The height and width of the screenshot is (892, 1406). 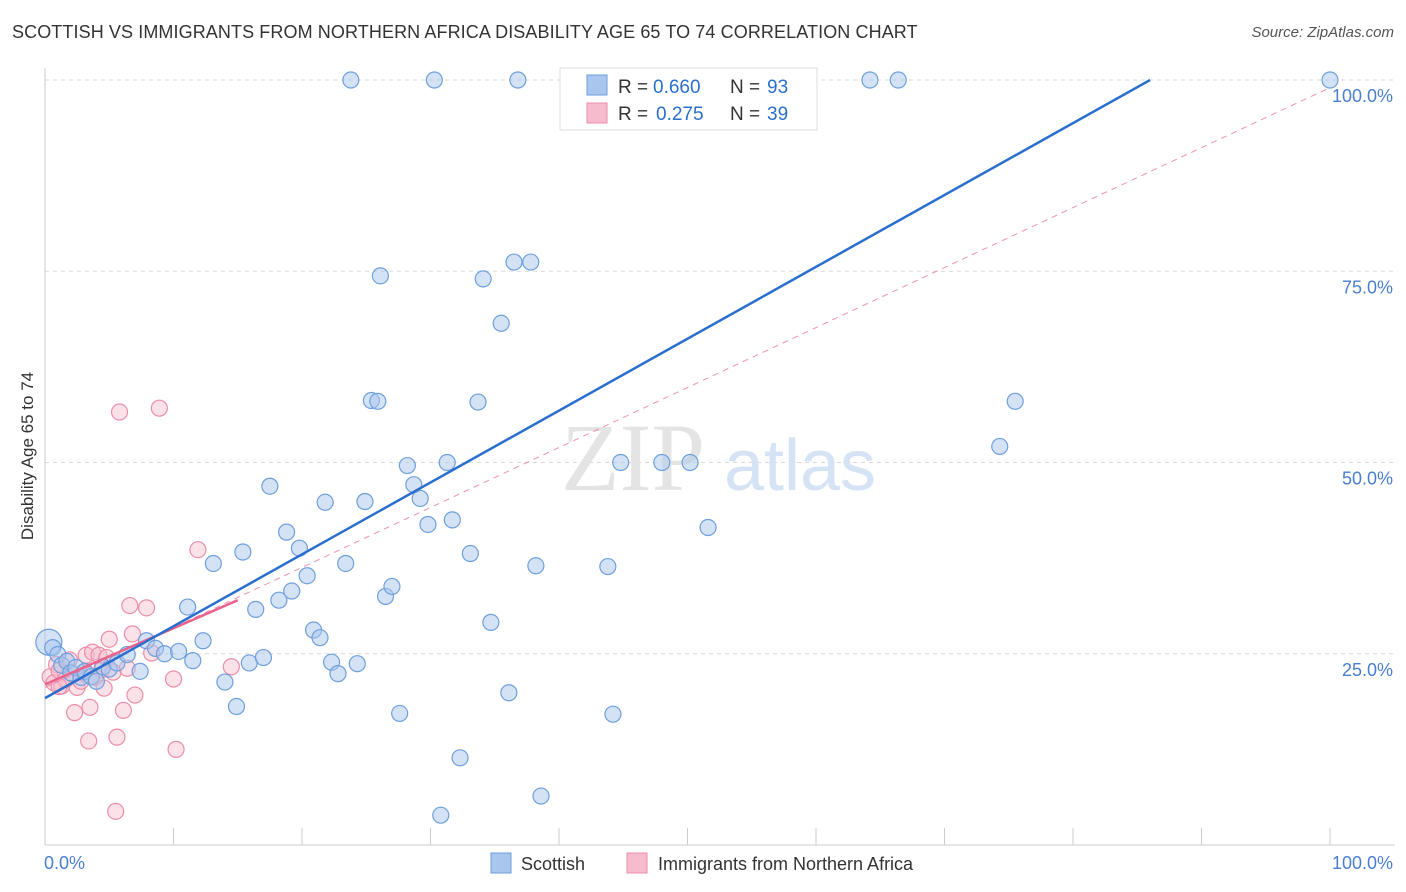 What do you see at coordinates (597, 113) in the screenshot?
I see `stats-swatch-pink` at bounding box center [597, 113].